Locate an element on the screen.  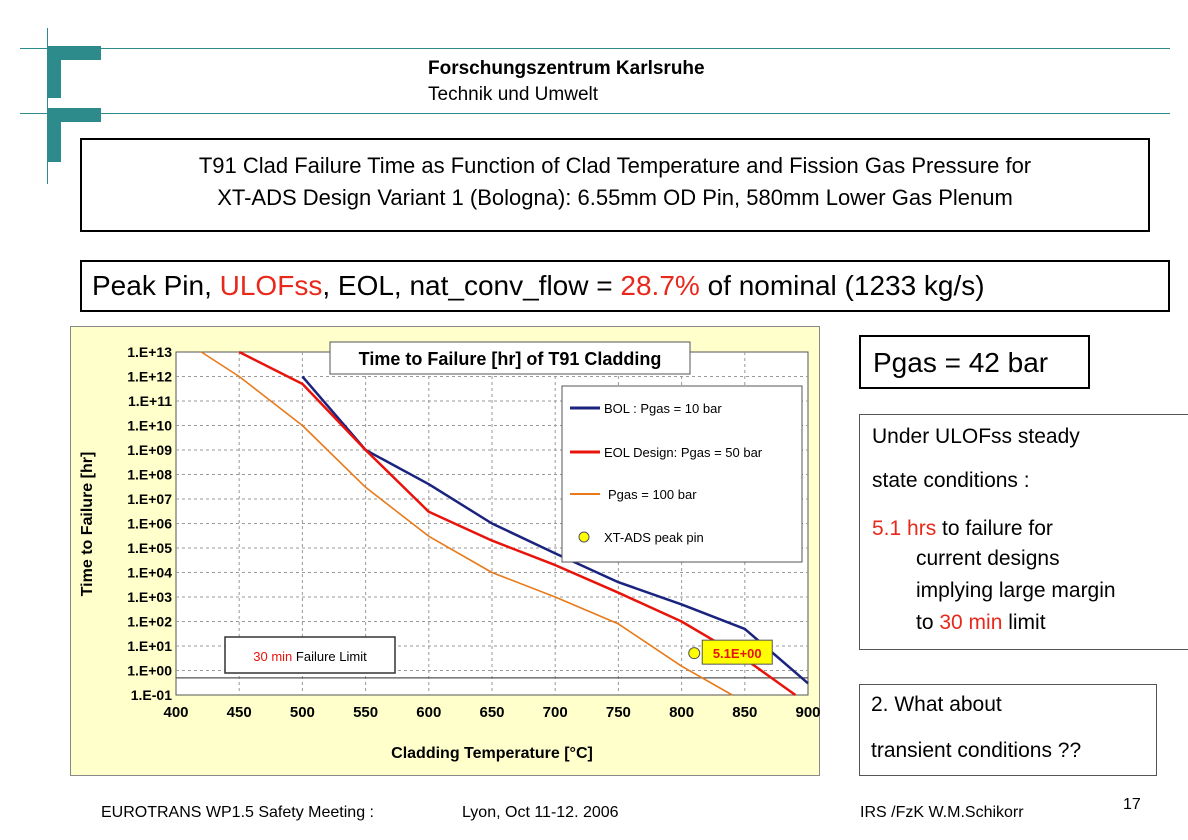
chart-title-box is located at coordinates (510, 358).